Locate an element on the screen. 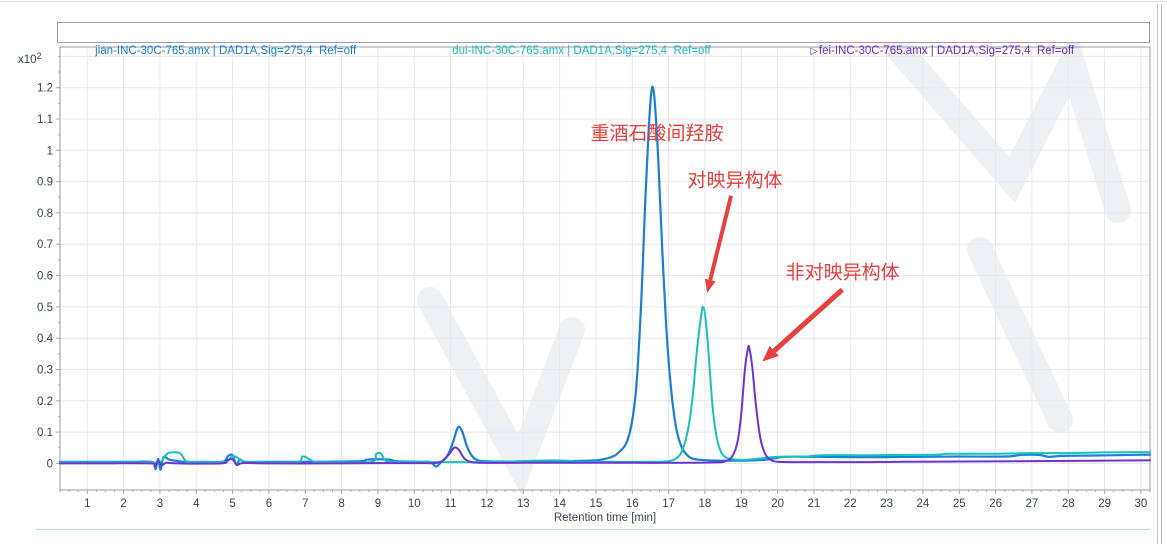 This screenshot has width=1167, height=548. svg-text: 18 is located at coordinates (705, 504).